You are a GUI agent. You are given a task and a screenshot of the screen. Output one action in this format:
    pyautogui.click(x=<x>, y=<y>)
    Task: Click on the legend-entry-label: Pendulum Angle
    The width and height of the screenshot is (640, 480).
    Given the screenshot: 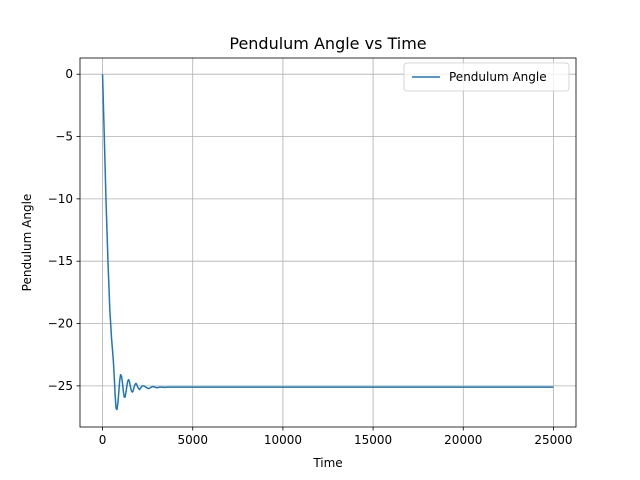 What is the action you would take?
    pyautogui.click(x=498, y=77)
    